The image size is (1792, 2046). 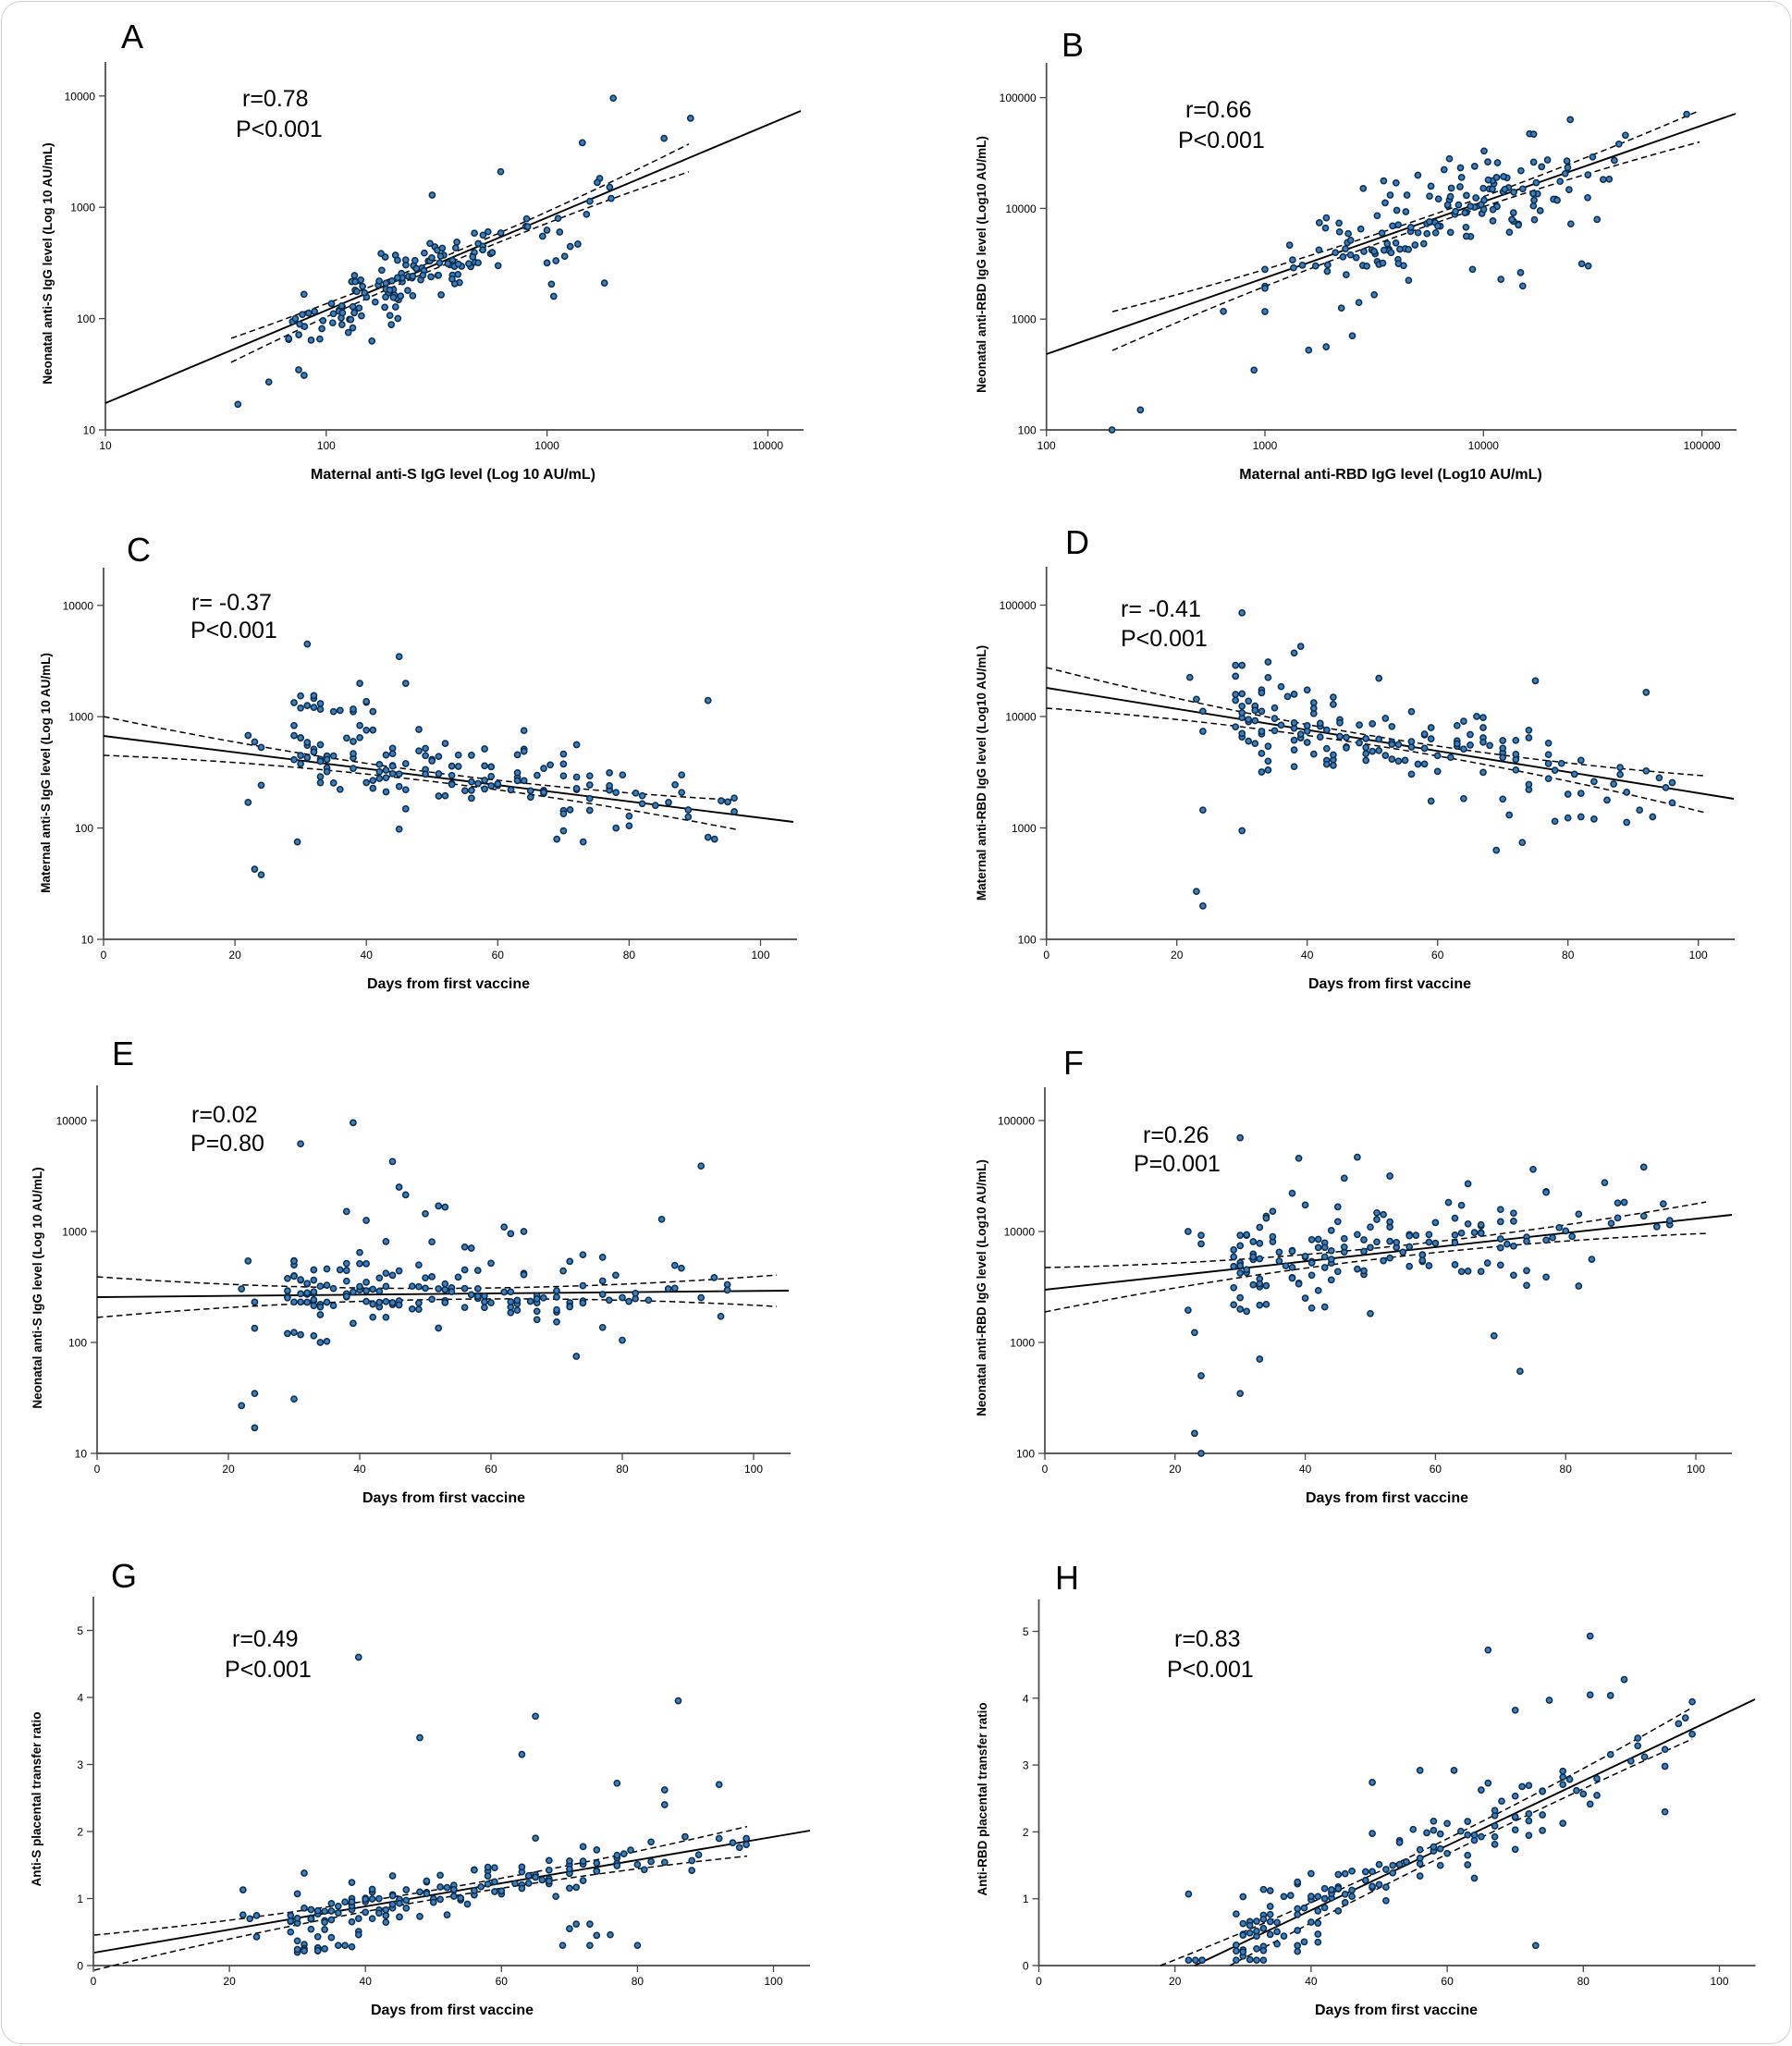 I want to click on svg-text: H, so click(x=1067, y=1578).